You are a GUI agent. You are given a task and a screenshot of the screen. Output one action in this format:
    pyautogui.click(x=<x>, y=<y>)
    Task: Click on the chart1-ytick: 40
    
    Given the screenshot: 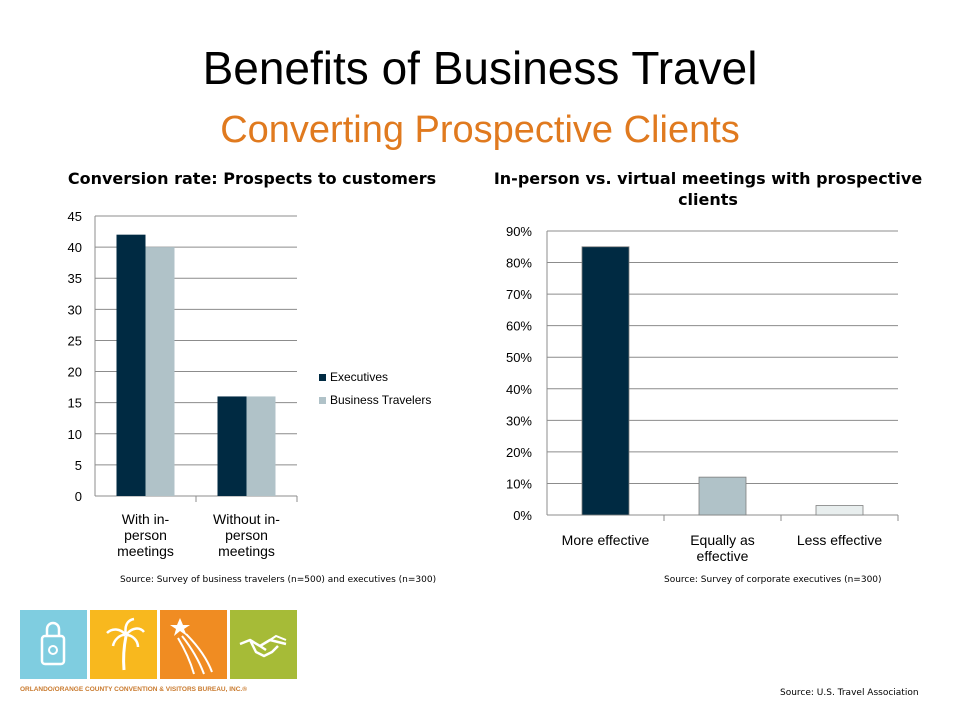 What is the action you would take?
    pyautogui.click(x=75, y=247)
    